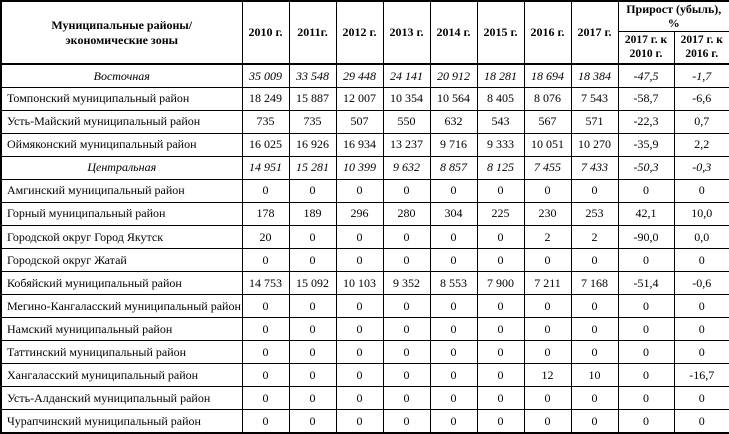 The image size is (729, 434). What do you see at coordinates (121, 167) in the screenshot?
I see `row-label: Центральная` at bounding box center [121, 167].